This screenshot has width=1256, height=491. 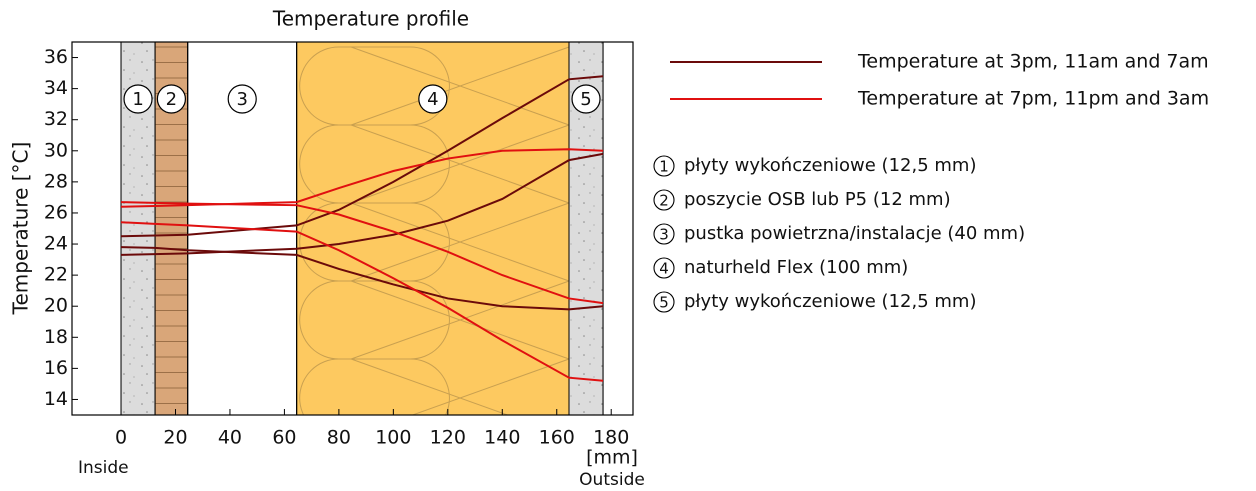 What do you see at coordinates (612, 458) in the screenshot?
I see `x-unit-label: [mm]` at bounding box center [612, 458].